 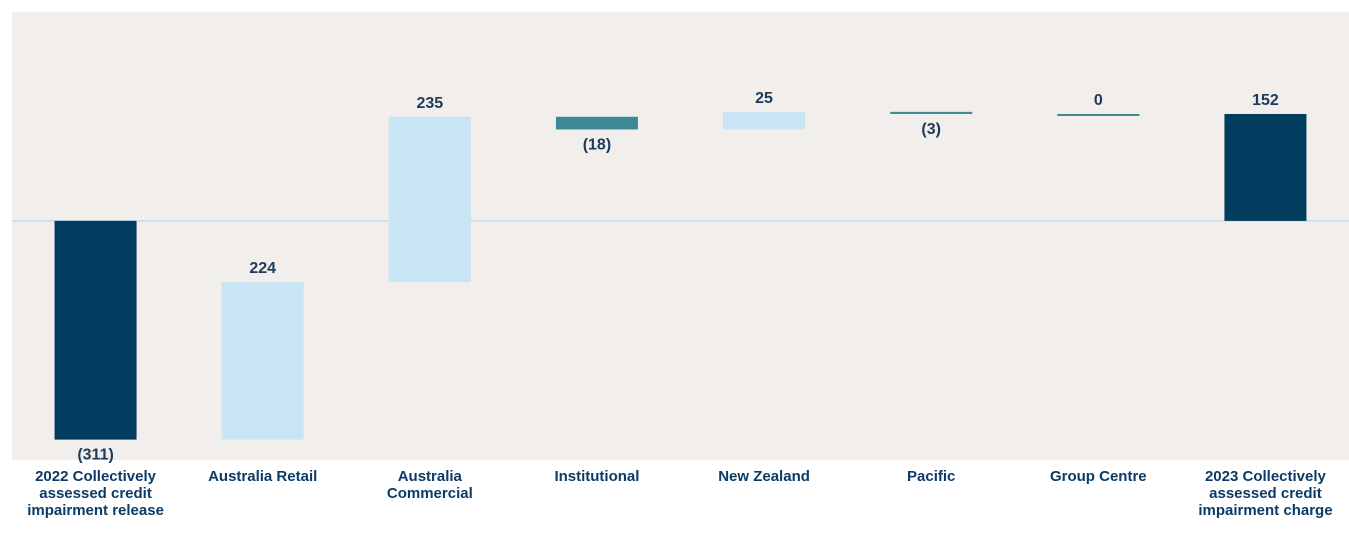 What do you see at coordinates (262, 268) in the screenshot?
I see `value-label: 224` at bounding box center [262, 268].